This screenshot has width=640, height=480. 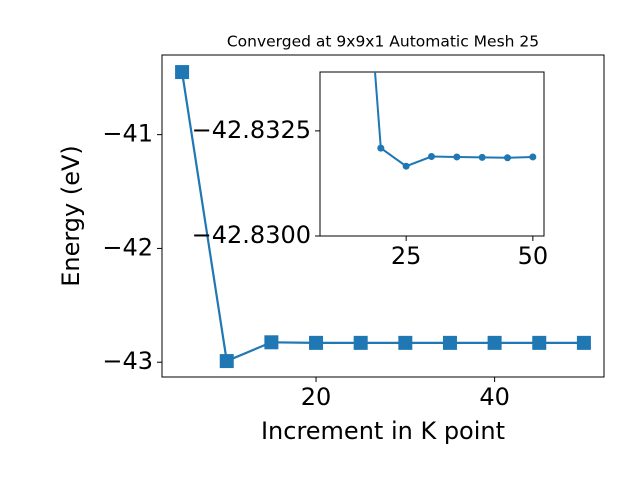 What do you see at coordinates (127, 134) in the screenshot?
I see `y-tick-label: −41` at bounding box center [127, 134].